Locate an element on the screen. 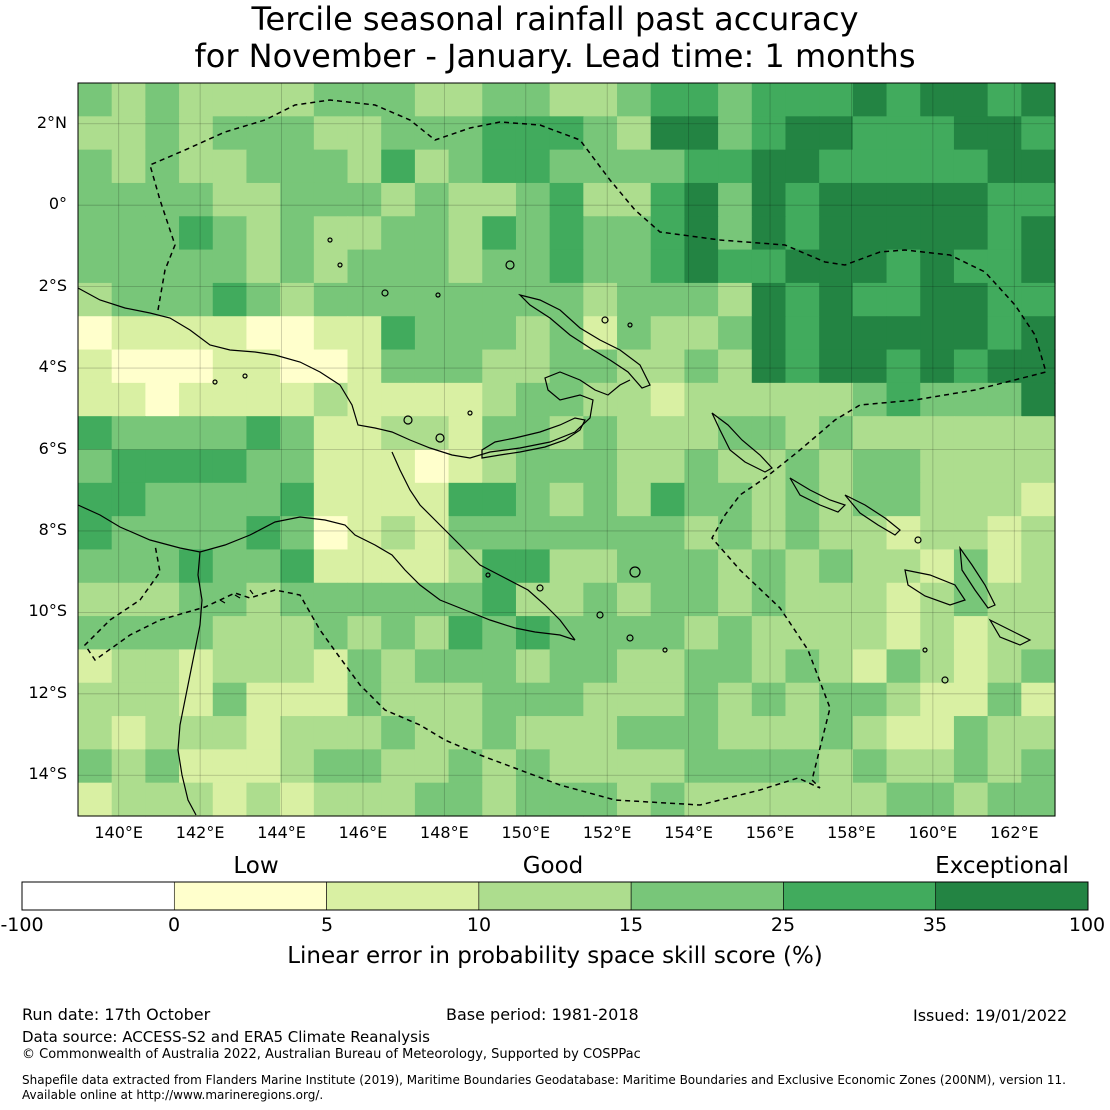 This screenshot has width=1110, height=1110. y-tick-label: 0° is located at coordinates (57, 204).